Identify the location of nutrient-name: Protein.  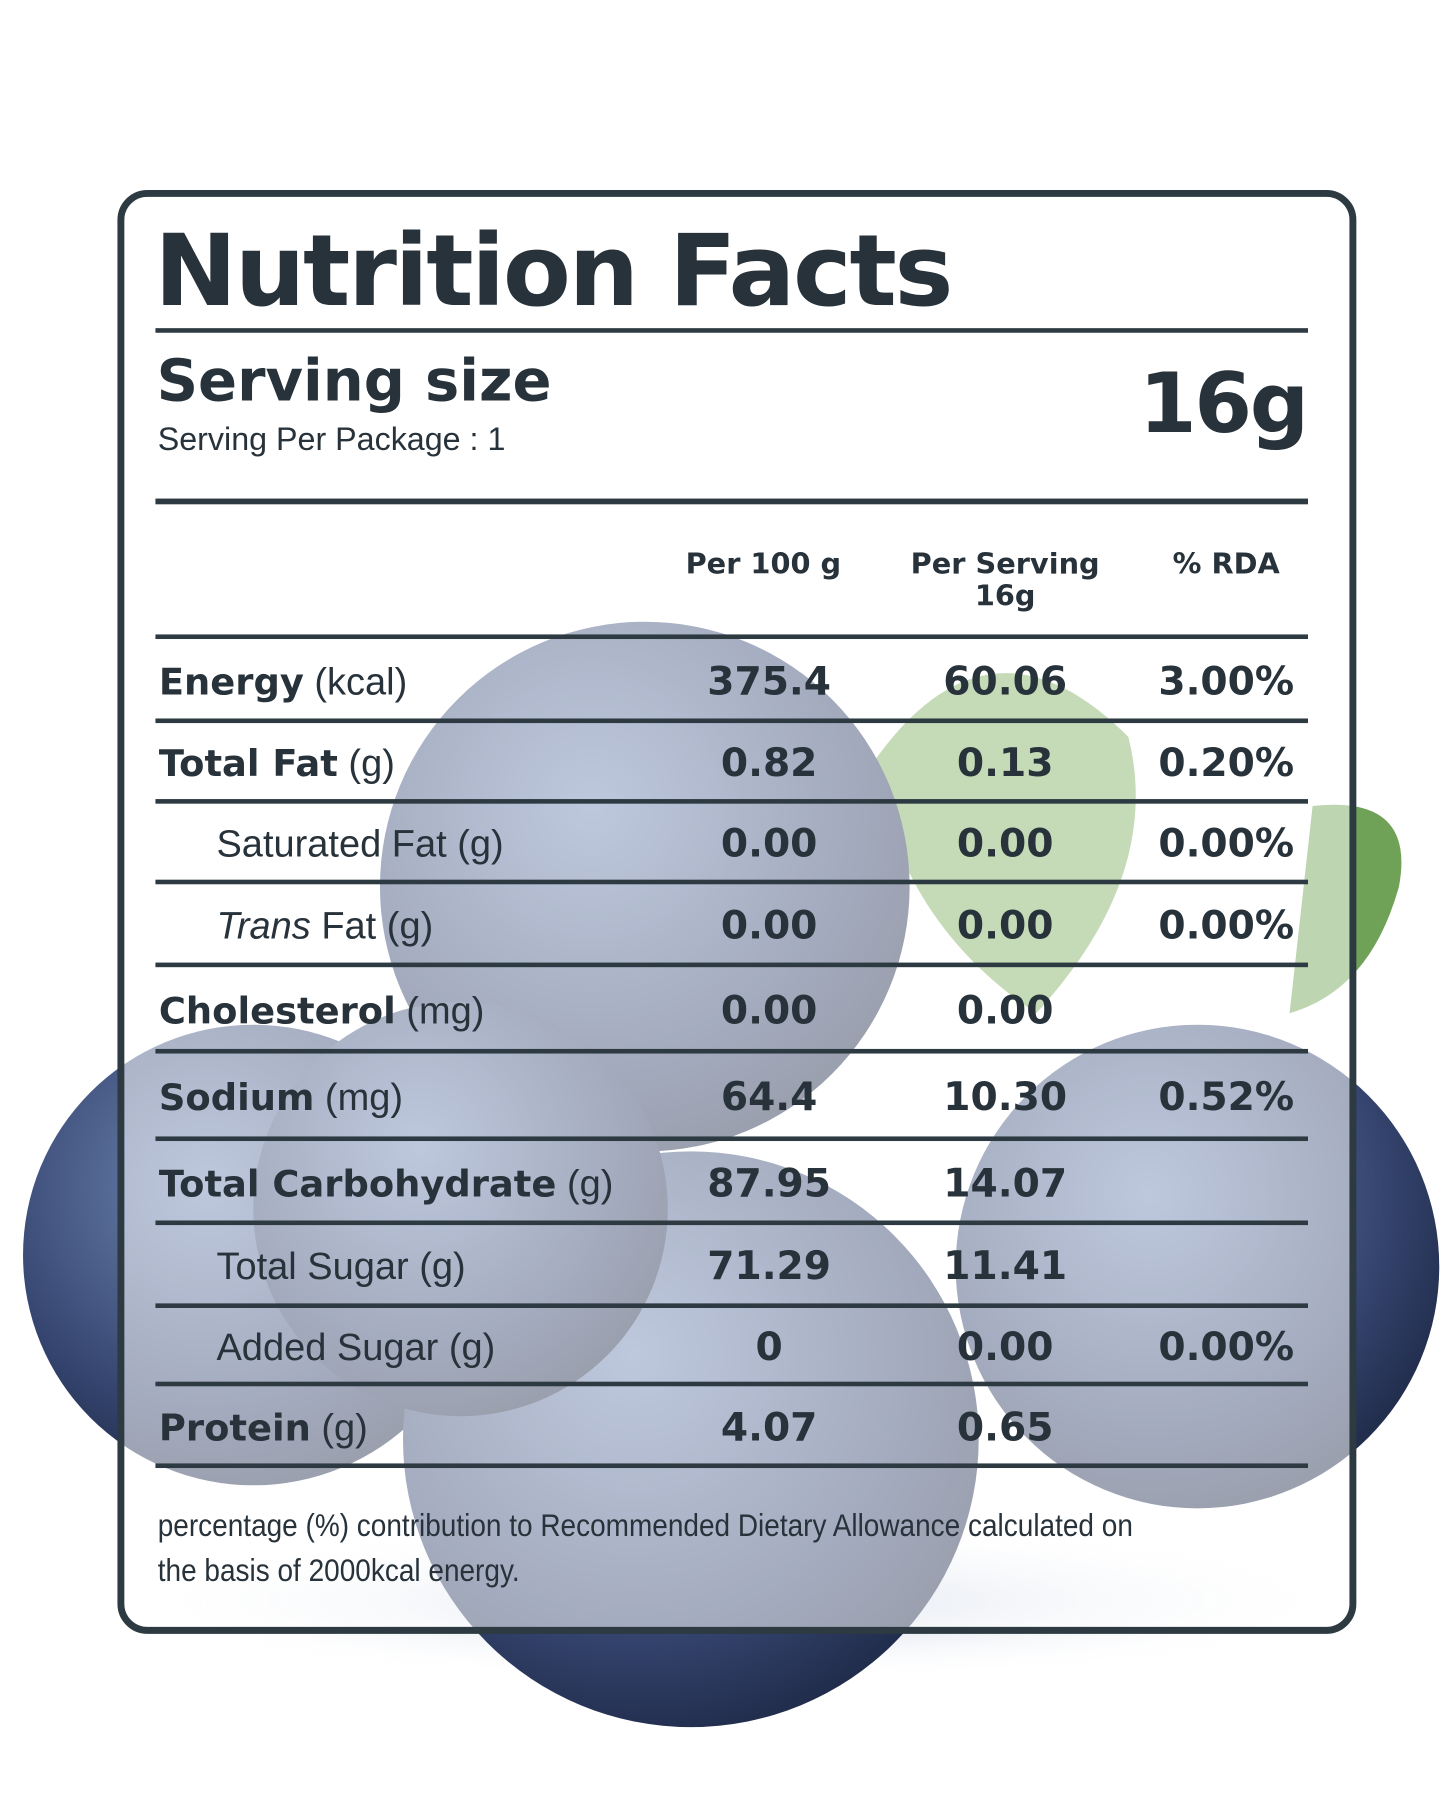
(234, 1427).